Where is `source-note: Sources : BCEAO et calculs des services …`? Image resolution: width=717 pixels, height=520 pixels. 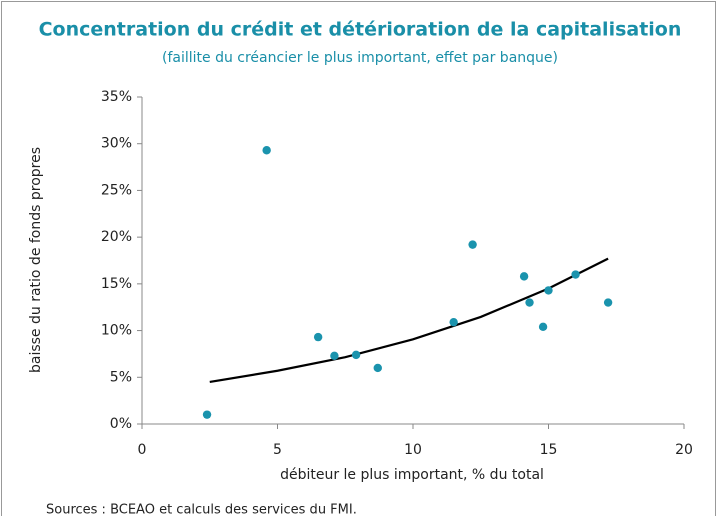
source-note: Sources : BCEAO et calculs des services … is located at coordinates (201, 510).